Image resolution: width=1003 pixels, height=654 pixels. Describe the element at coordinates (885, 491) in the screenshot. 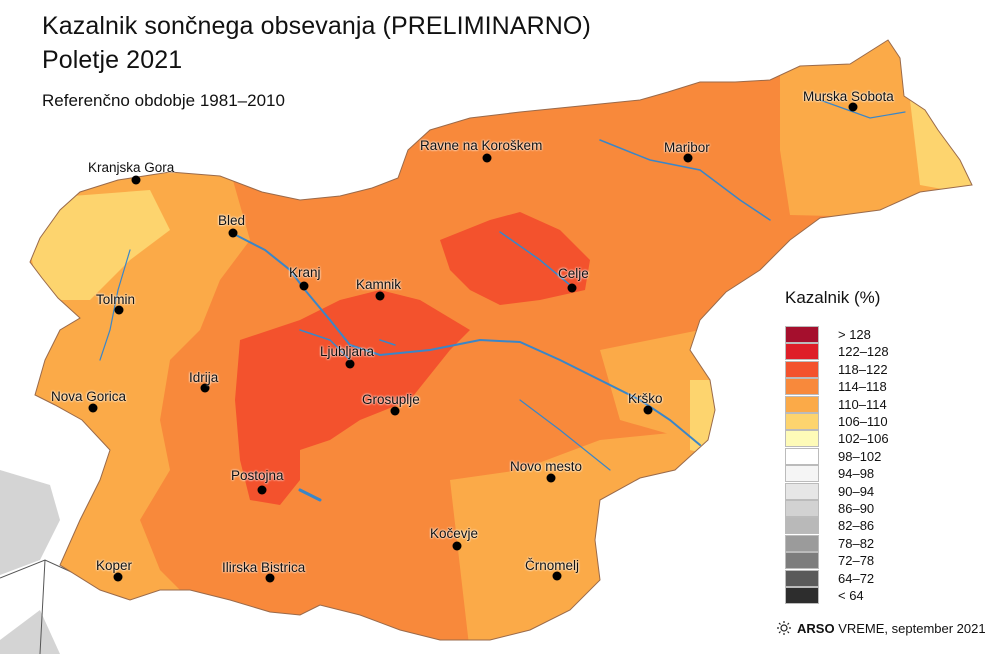

I see `legend-item: 90–94` at that location.